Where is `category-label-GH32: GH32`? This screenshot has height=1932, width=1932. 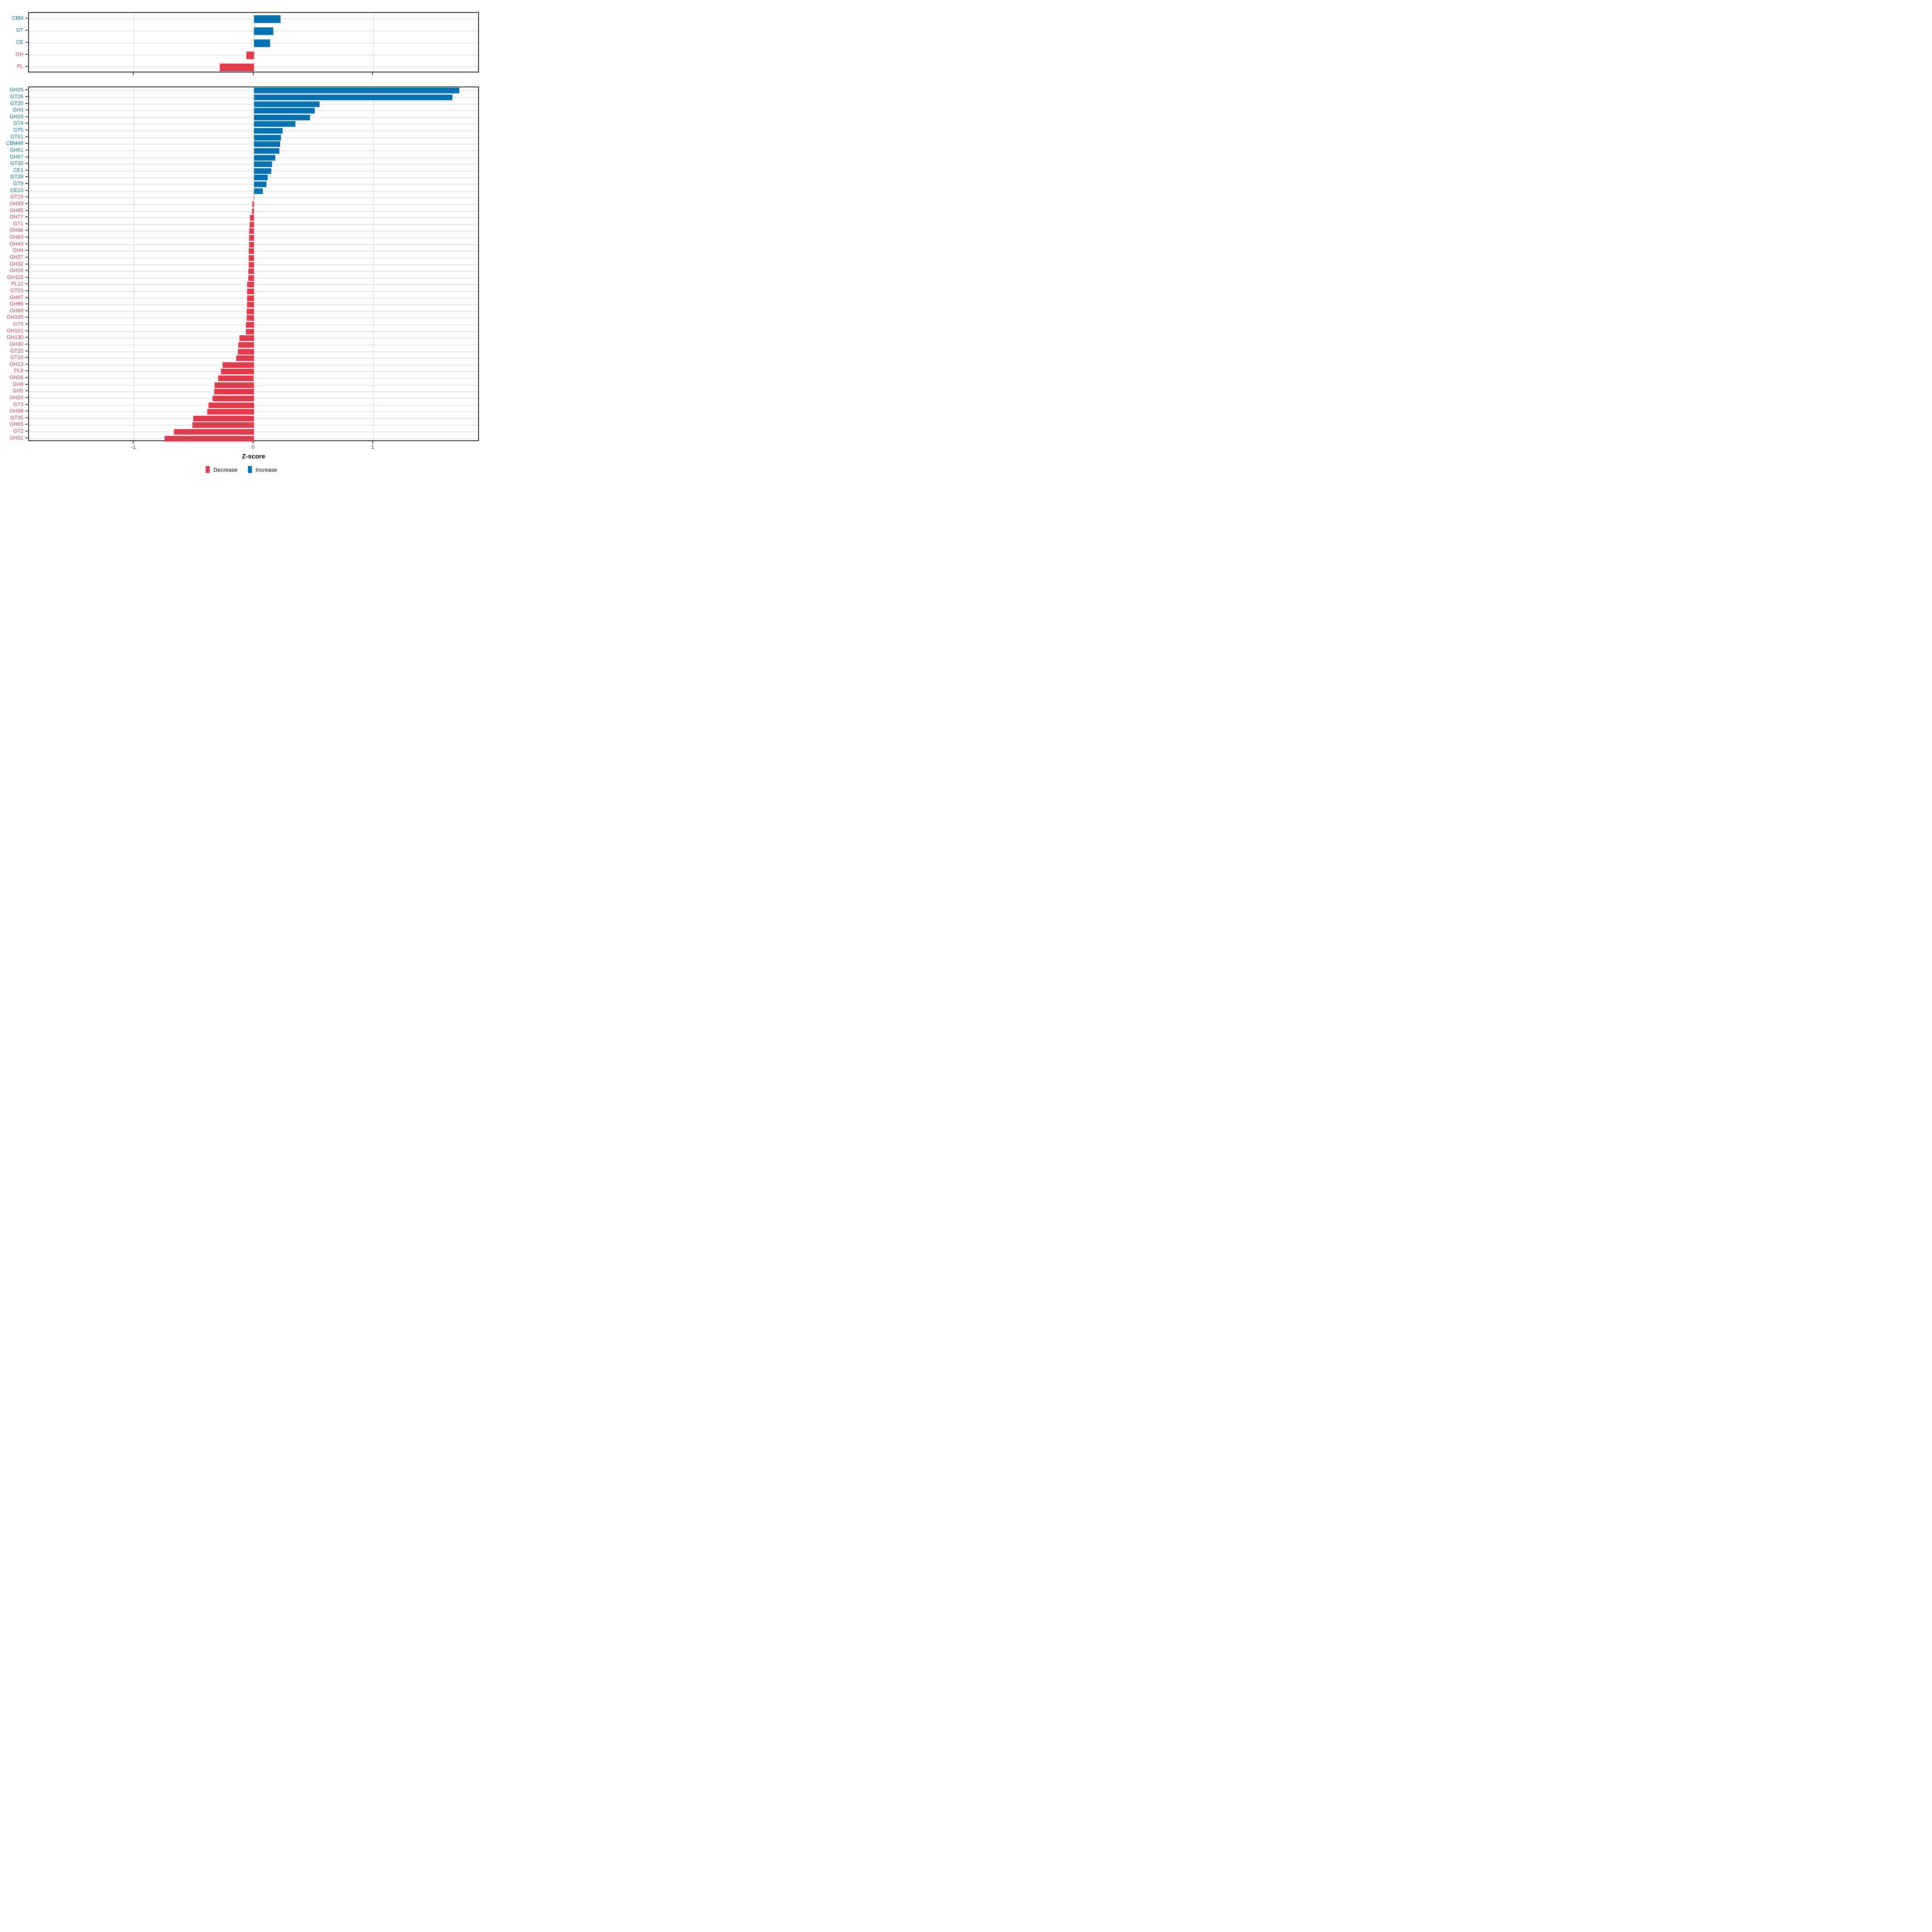
category-label-GH32: GH32 is located at coordinates (16, 263).